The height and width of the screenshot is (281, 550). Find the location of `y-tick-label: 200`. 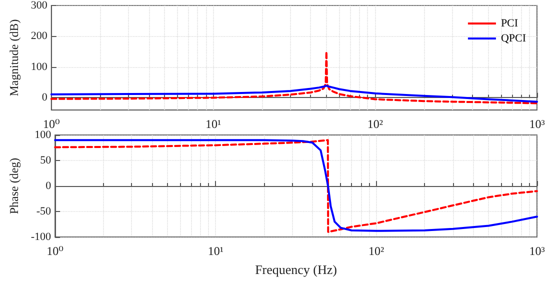

y-tick-label: 200 is located at coordinates (39, 36).